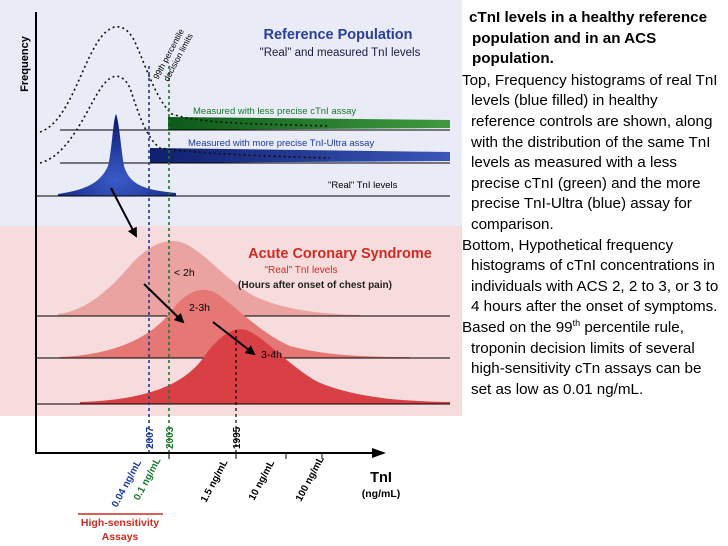  Describe the element at coordinates (300, 155) in the screenshot. I see `more-precise-tail` at that location.